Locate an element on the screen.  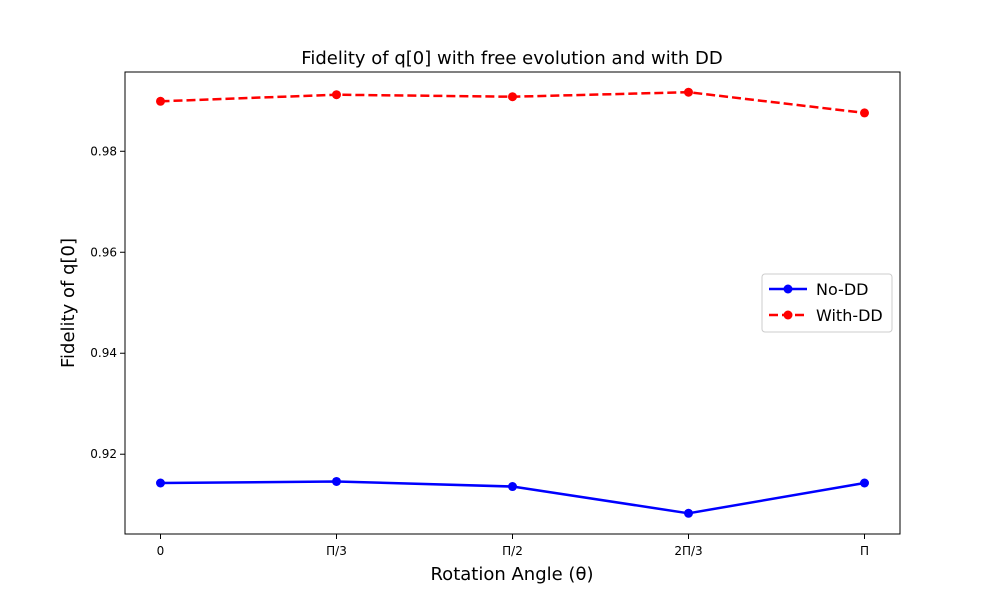
legend-label-no-dd: No-DD is located at coordinates (842, 289).